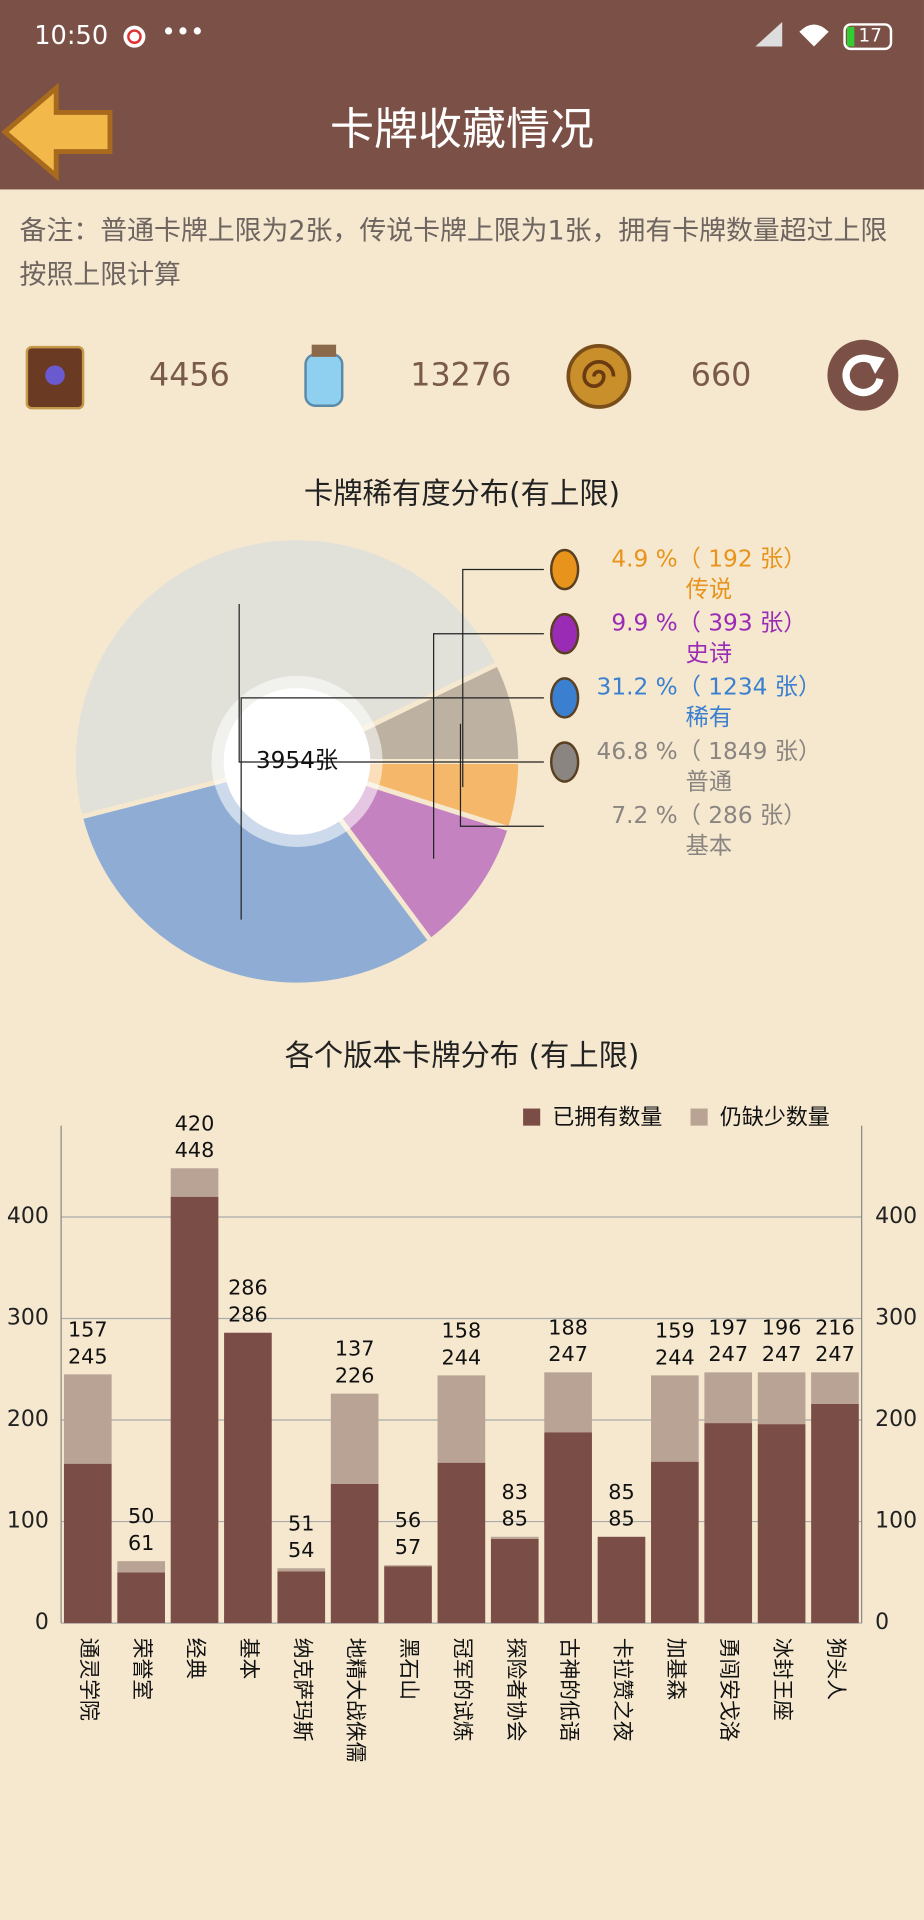 This screenshot has width=924, height=1920. I want to click on dust-icon, so click(324, 380).